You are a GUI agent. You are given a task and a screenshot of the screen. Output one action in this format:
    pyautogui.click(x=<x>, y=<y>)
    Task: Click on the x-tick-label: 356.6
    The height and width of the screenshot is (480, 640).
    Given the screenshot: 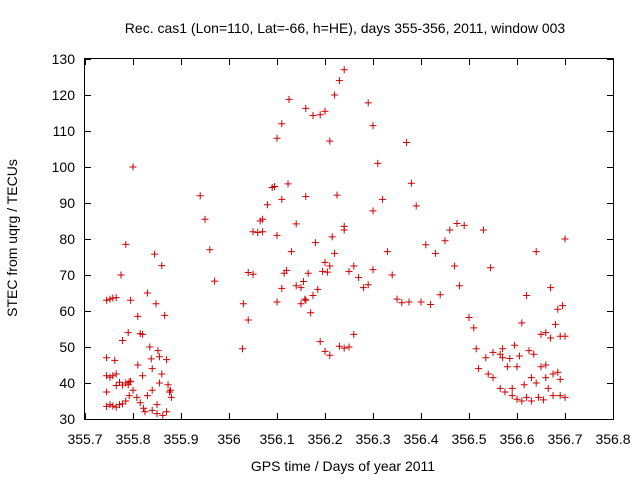 What is the action you would take?
    pyautogui.click(x=516, y=439)
    